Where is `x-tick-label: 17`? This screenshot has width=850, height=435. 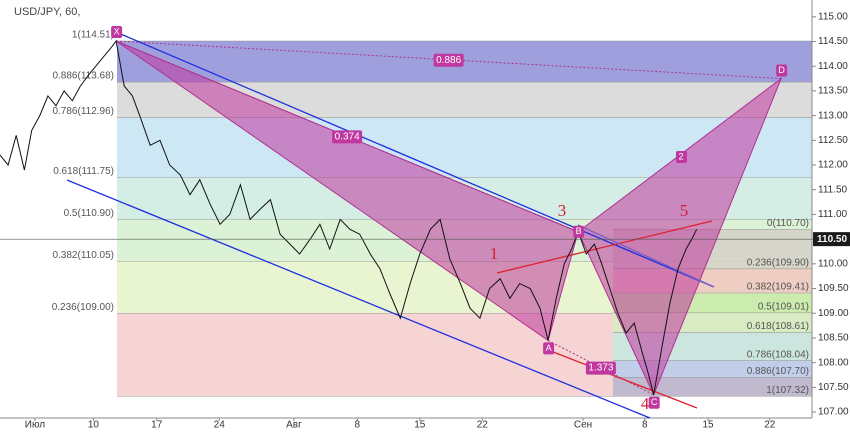
x-tick-label: 17 is located at coordinates (157, 425).